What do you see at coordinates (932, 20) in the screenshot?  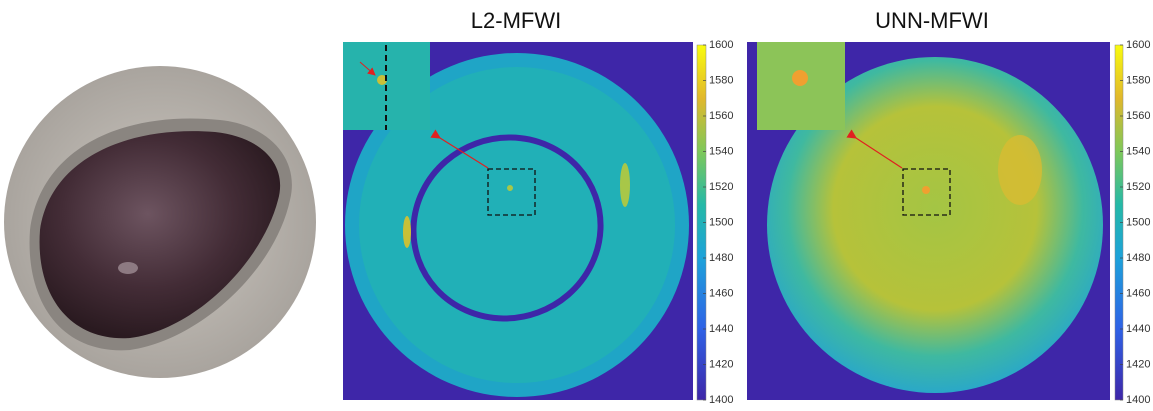 I see `panel-title: UNN-MFWI` at bounding box center [932, 20].